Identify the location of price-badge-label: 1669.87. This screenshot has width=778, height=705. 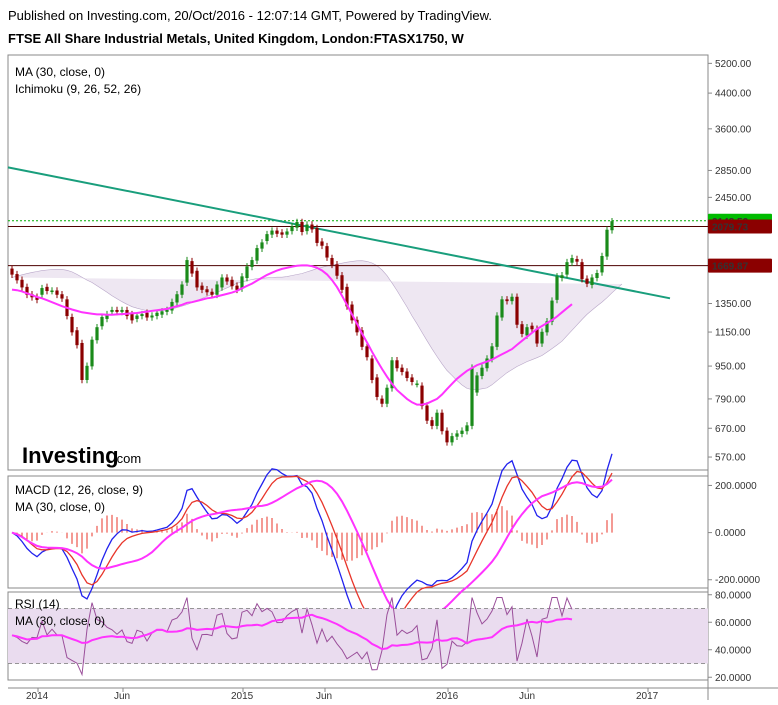
(730, 267).